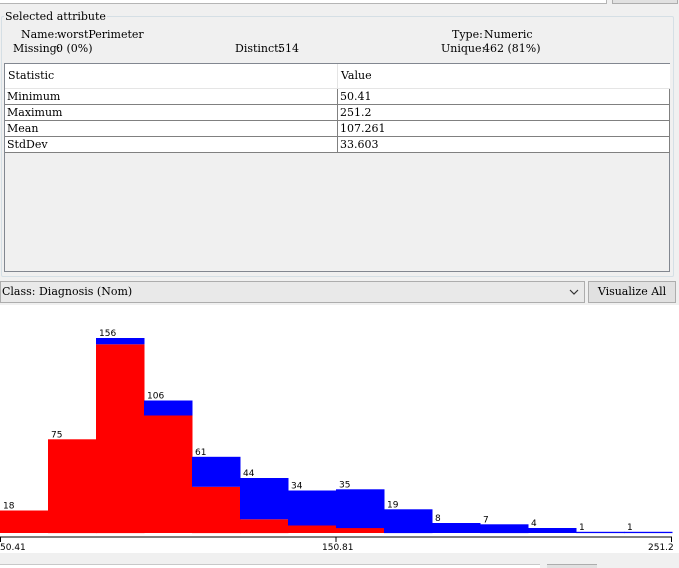 The width and height of the screenshot is (679, 568). What do you see at coordinates (356, 75) in the screenshot?
I see `column-header-value: Value` at bounding box center [356, 75].